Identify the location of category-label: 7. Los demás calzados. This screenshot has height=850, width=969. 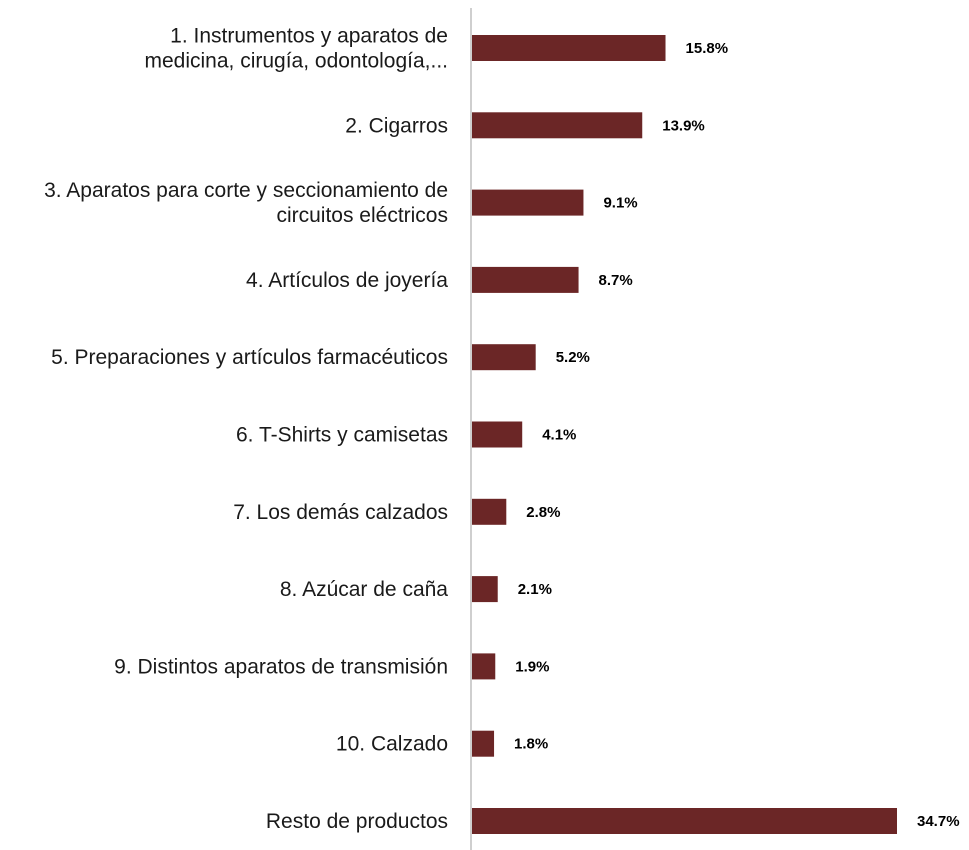
(340, 512).